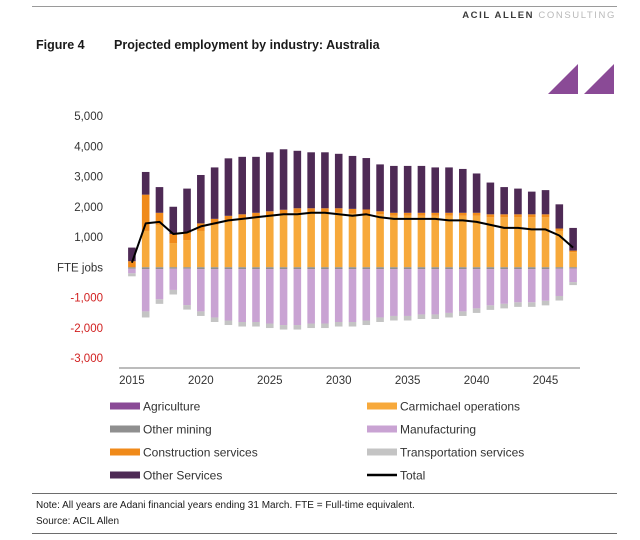  I want to click on legend-label-total: Total, so click(412, 476).